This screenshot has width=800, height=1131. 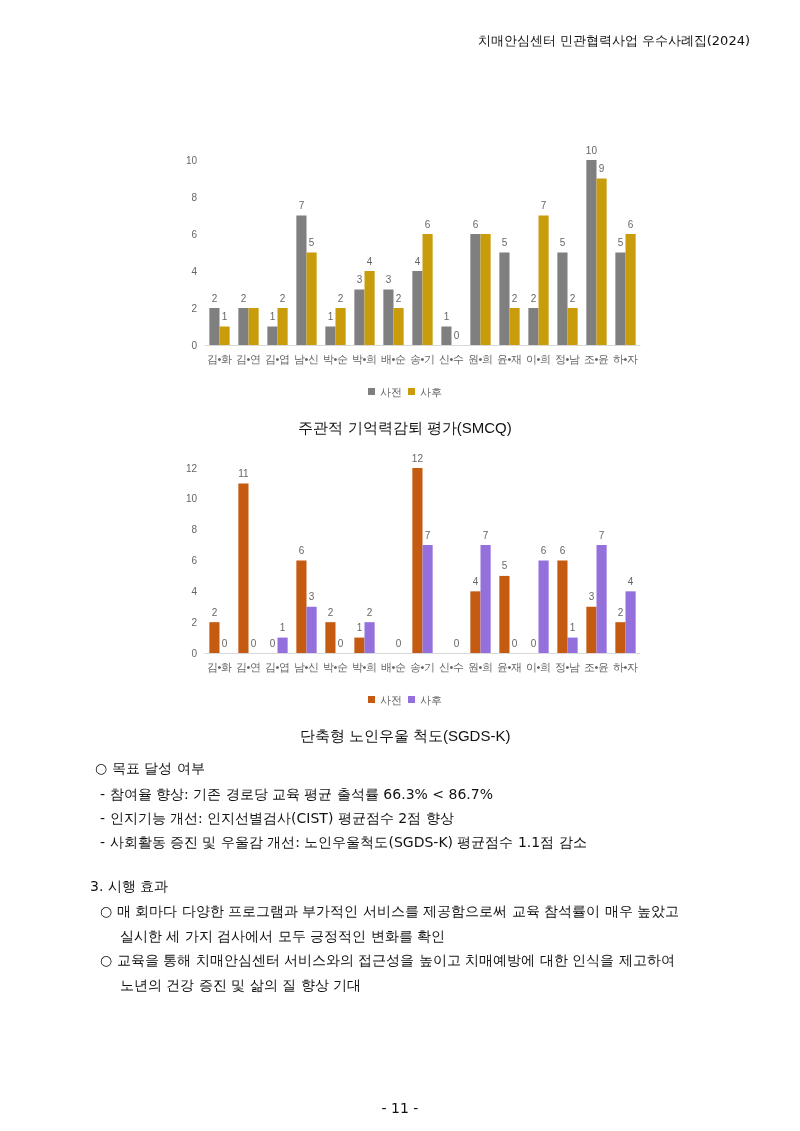 What do you see at coordinates (194, 560) in the screenshot?
I see `y-tick-label: 6` at bounding box center [194, 560].